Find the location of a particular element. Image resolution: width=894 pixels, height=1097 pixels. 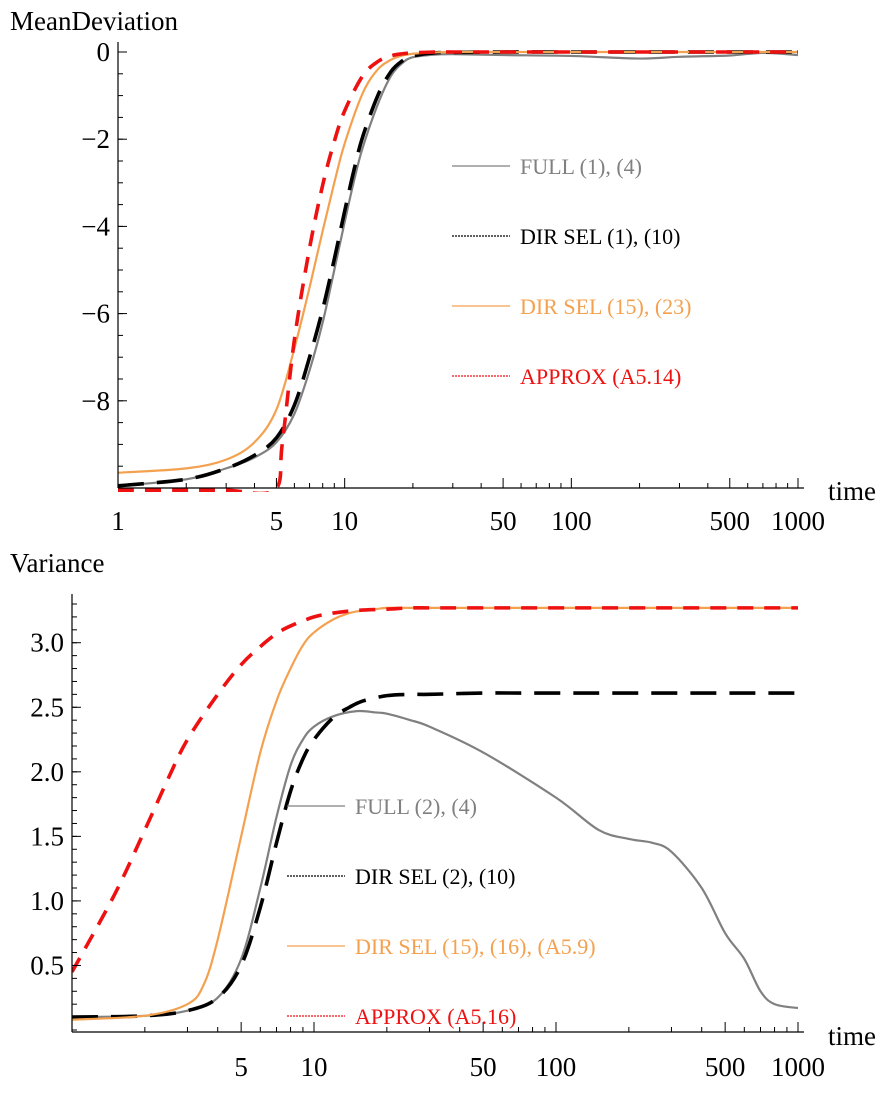

y-tick-label: 1.0 is located at coordinates (47, 901).